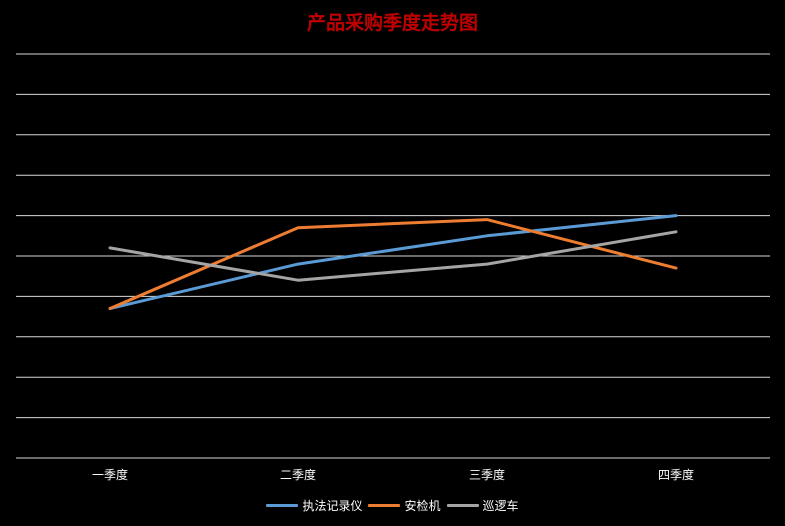  I want to click on legend-label: 执法记录仪, so click(332, 506).